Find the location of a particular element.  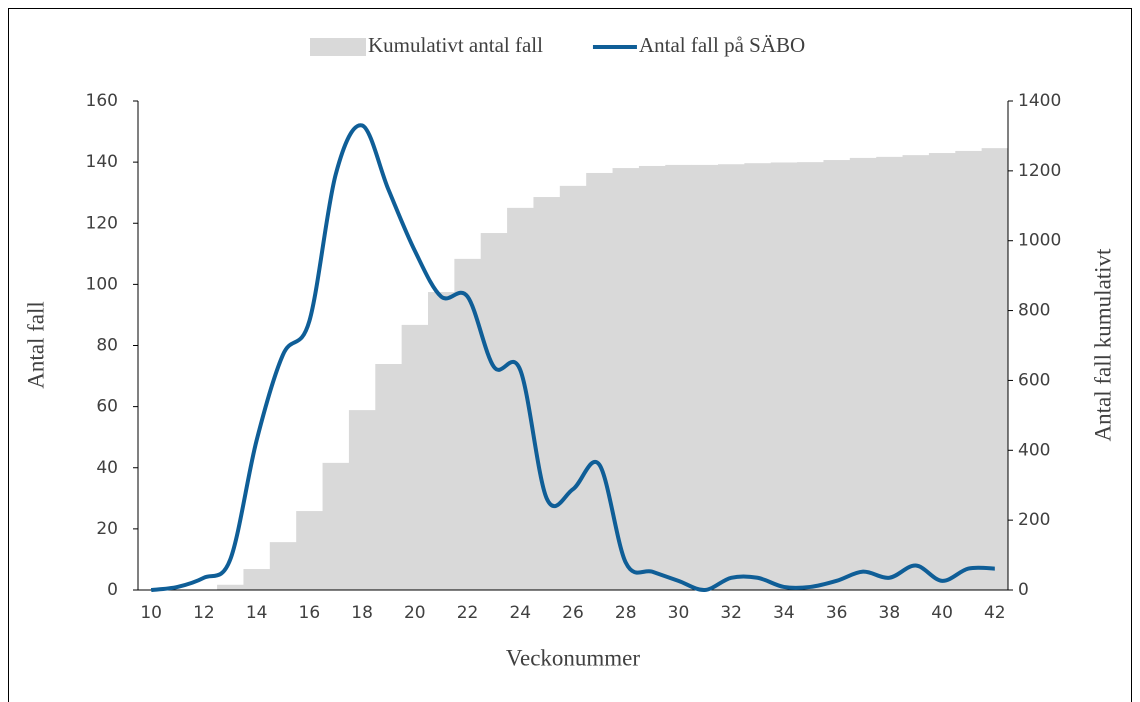

y2-tick-label: 600 is located at coordinates (1034, 380).